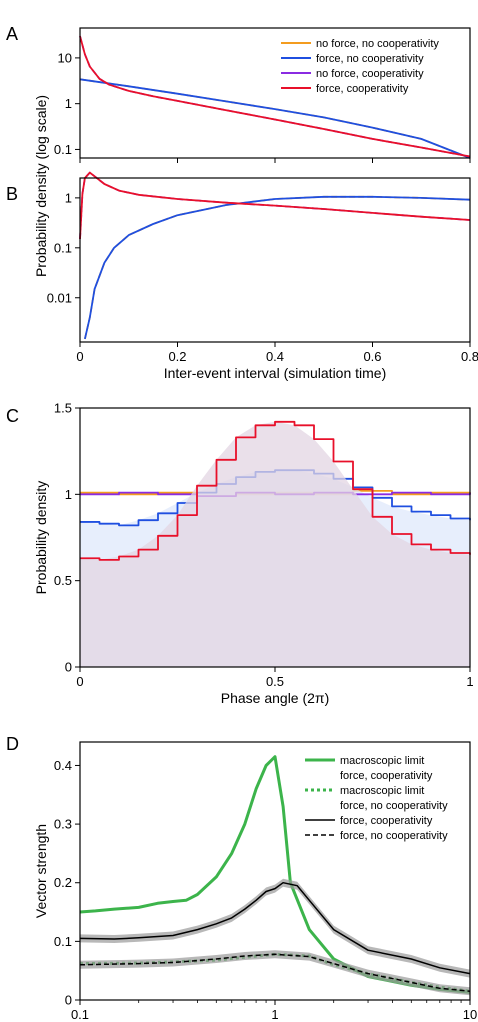  I want to click on legend-label: no force, cooperativity, so click(370, 74).